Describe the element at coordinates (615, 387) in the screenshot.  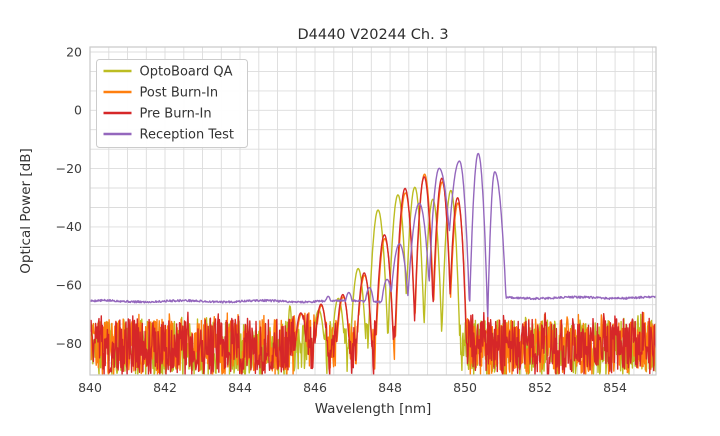
I see `x-tick-label: 854` at that location.